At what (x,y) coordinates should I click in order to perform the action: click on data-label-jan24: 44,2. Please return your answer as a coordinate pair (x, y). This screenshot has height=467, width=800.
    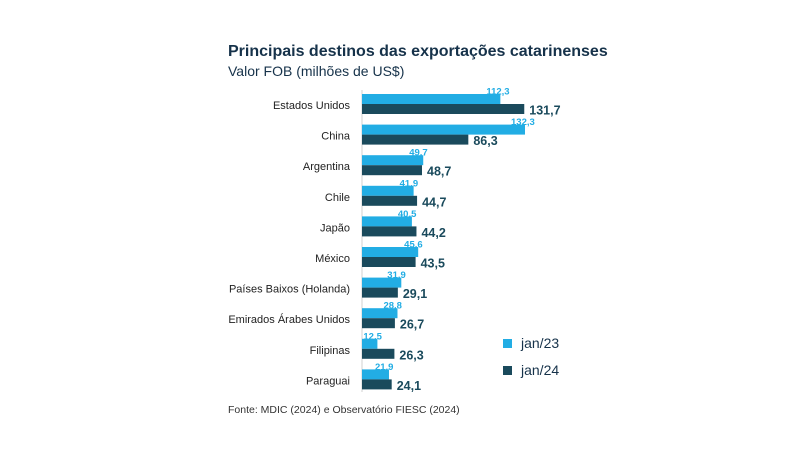
    Looking at the image, I should click on (433, 233).